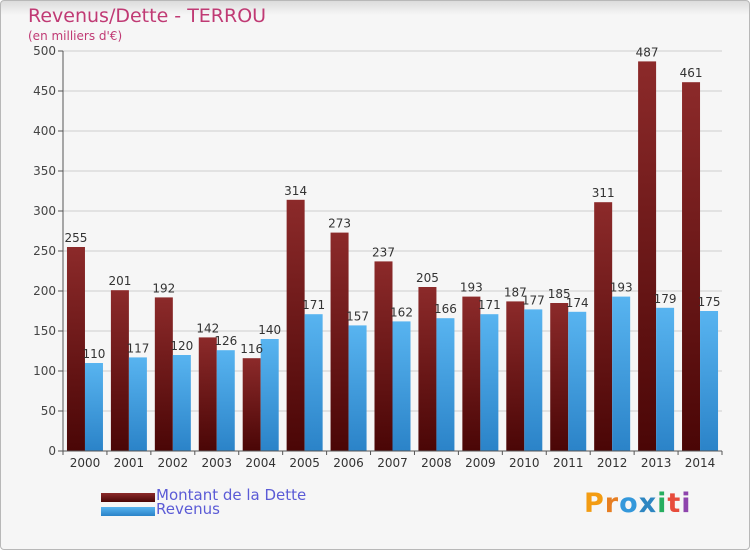 Image resolution: width=750 pixels, height=550 pixels. I want to click on y-tick-label: 50, so click(48, 411).